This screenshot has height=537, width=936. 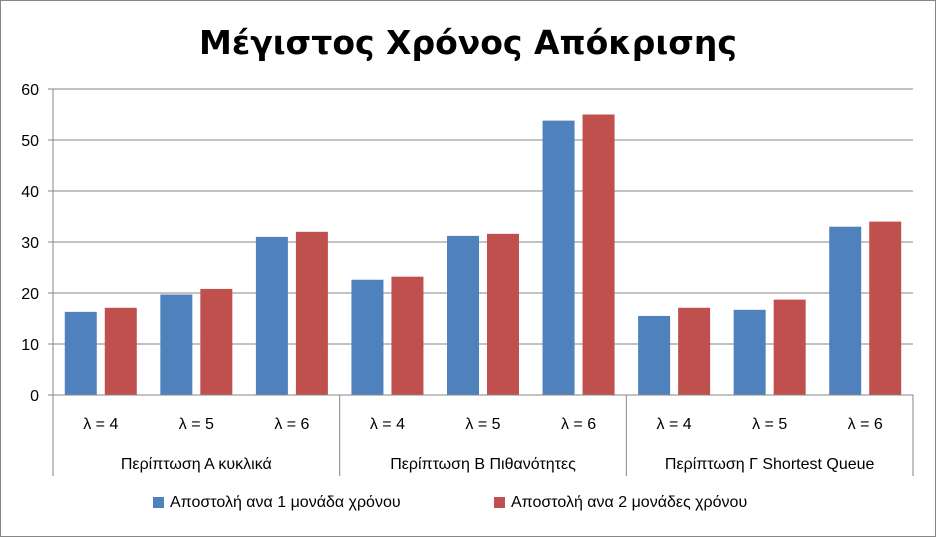 I want to click on group-label: Περίπτωση Β Πιθανότητες, so click(x=483, y=464).